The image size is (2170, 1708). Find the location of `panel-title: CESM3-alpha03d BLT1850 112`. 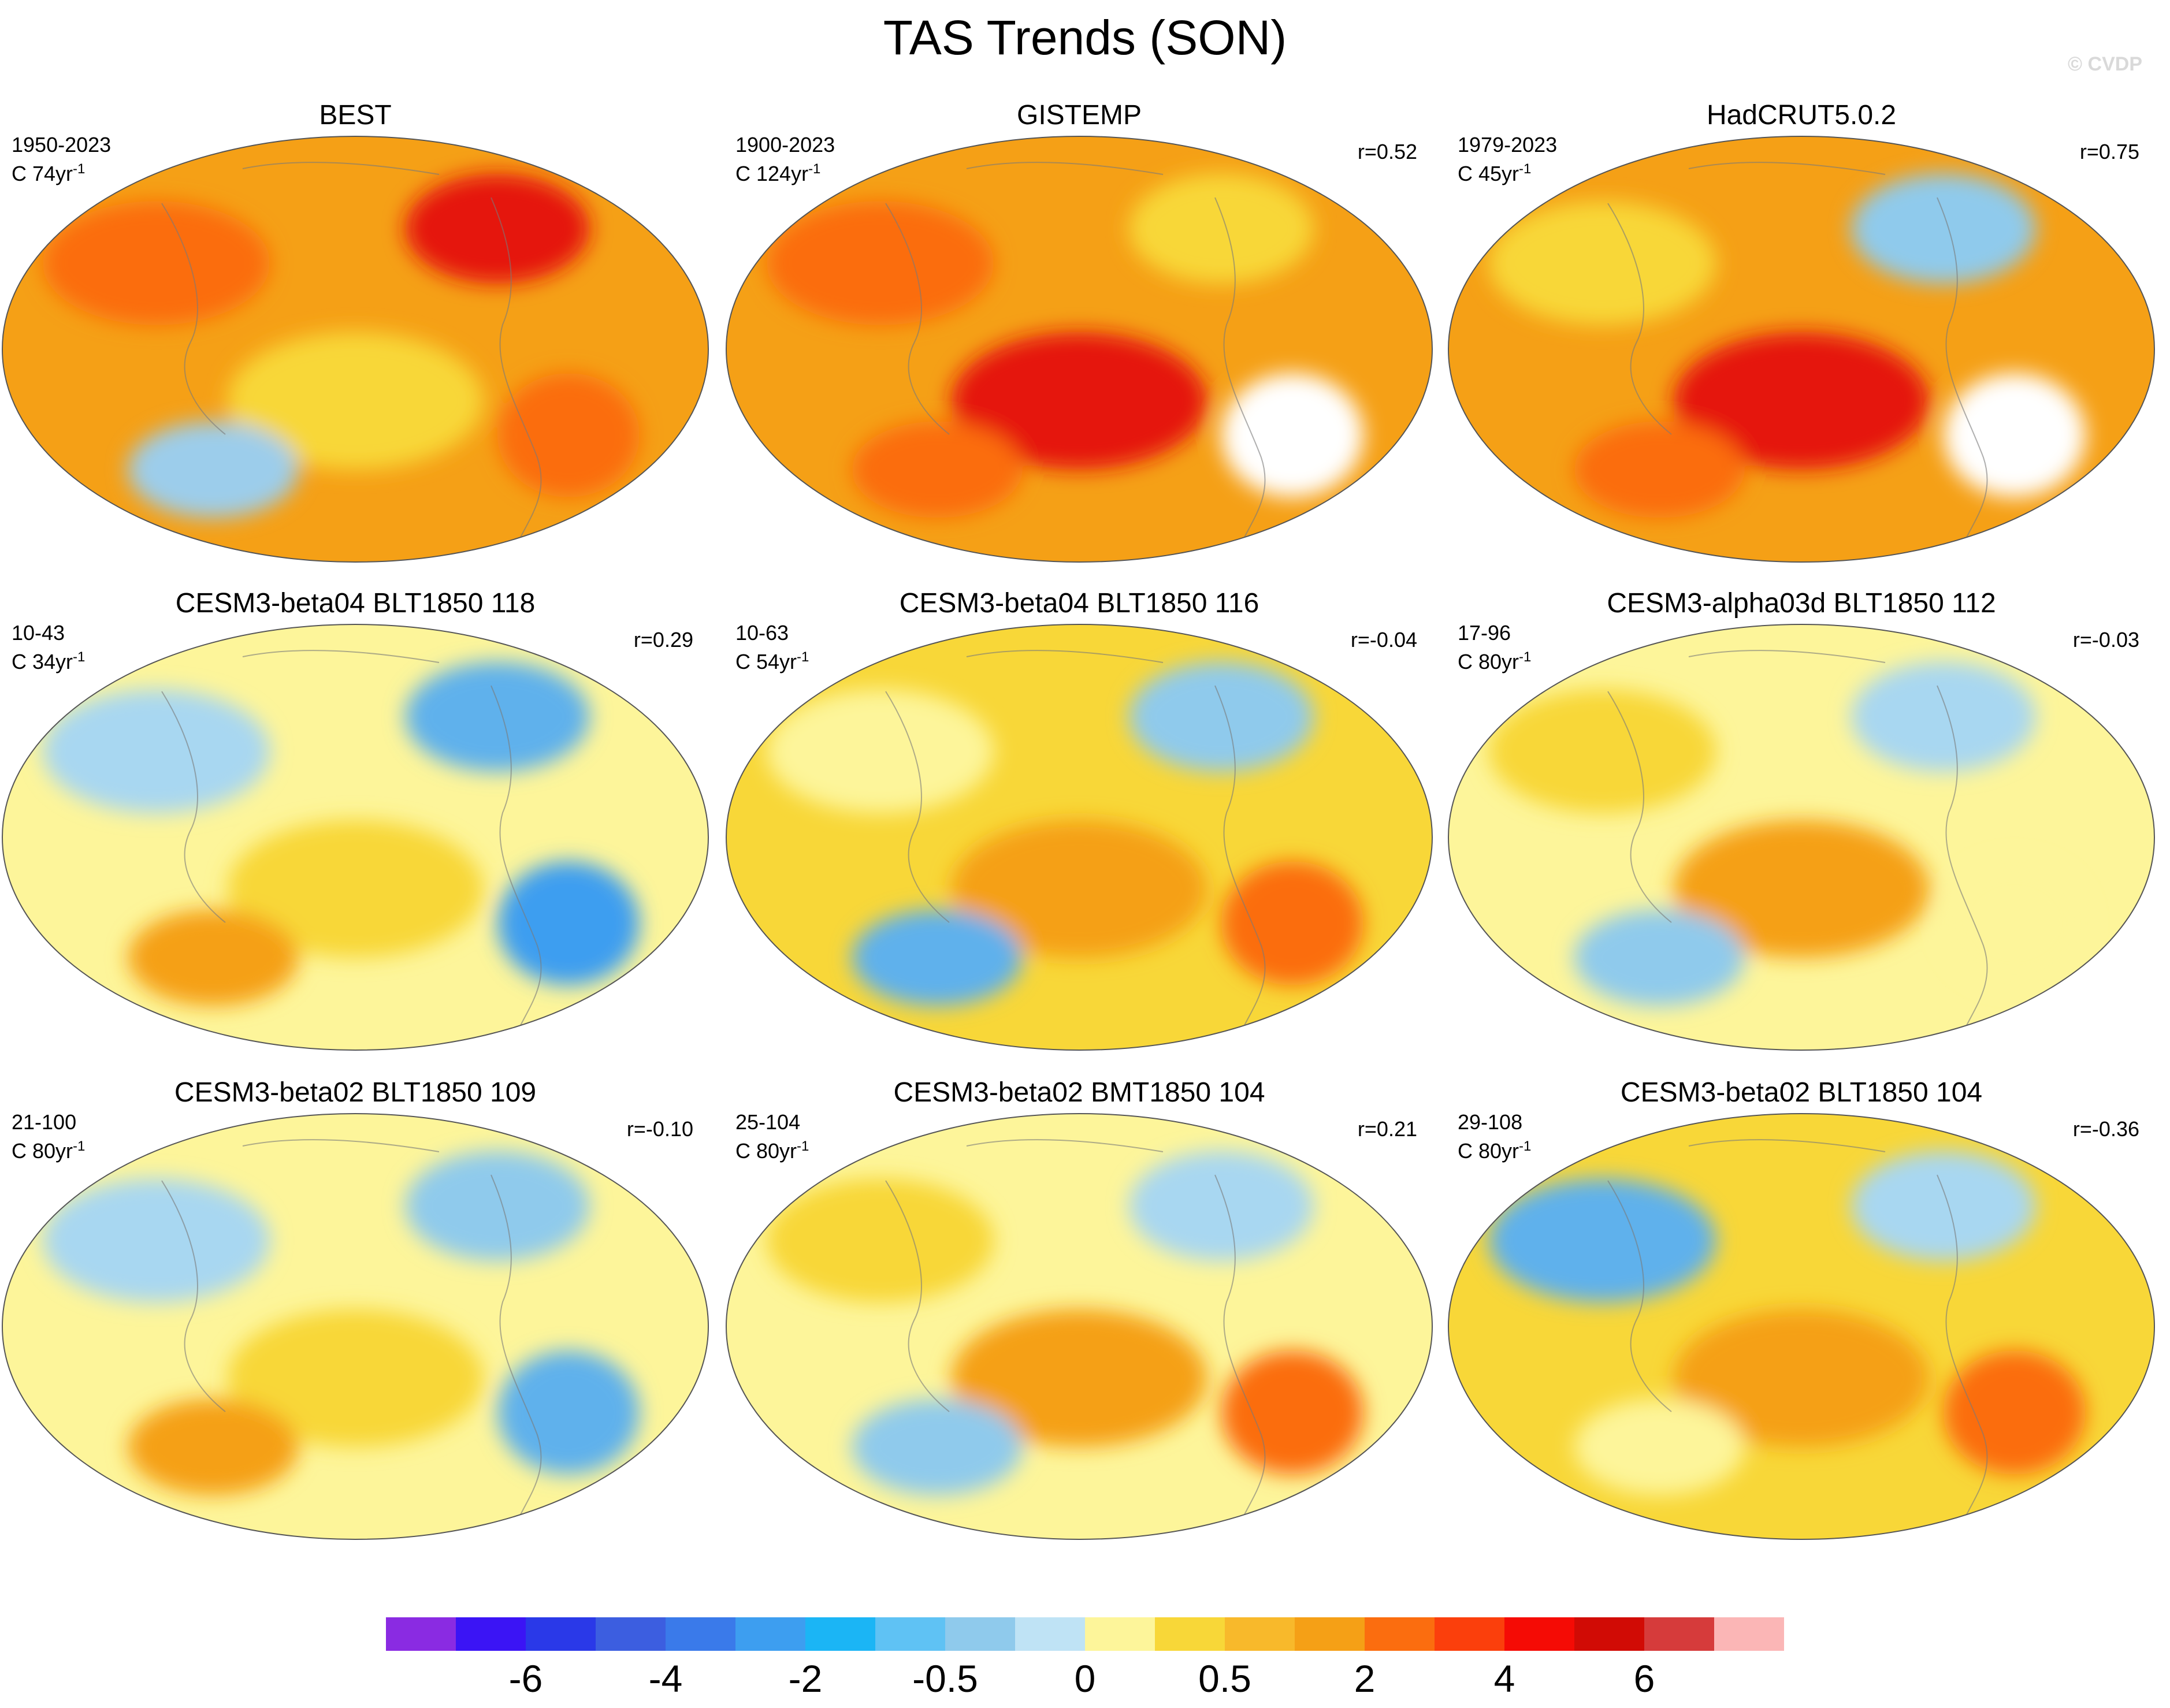

panel-title: CESM3-alpha03d BLT1850 112 is located at coordinates (1802, 603).